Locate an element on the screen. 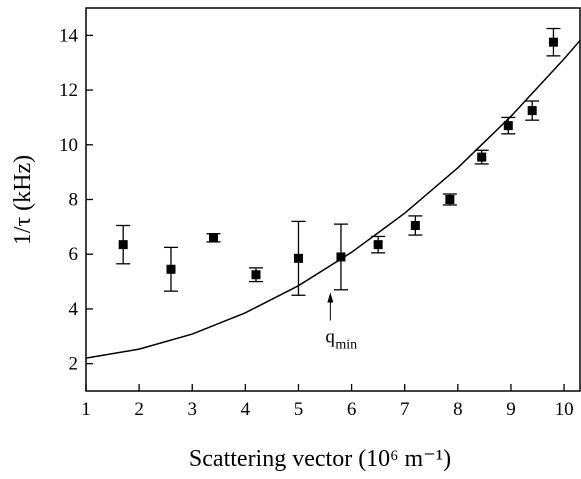  annotation-text: q is located at coordinates (330, 337).